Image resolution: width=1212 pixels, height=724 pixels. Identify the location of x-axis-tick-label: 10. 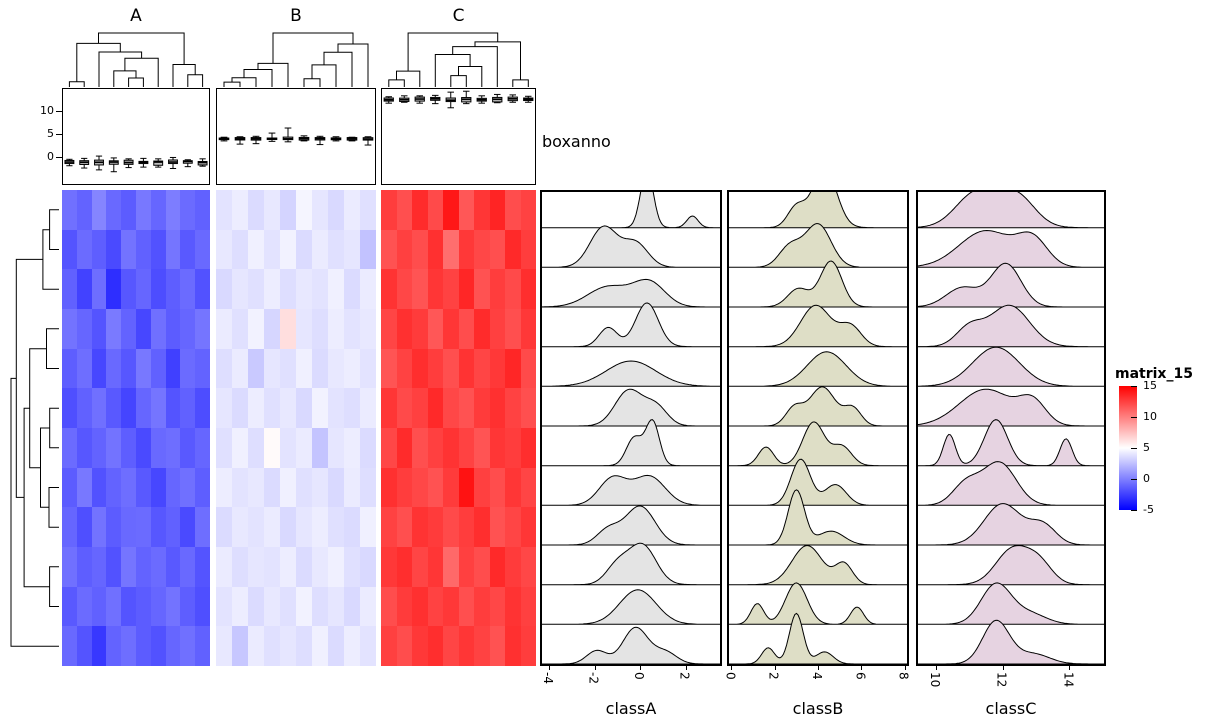
(935, 680).